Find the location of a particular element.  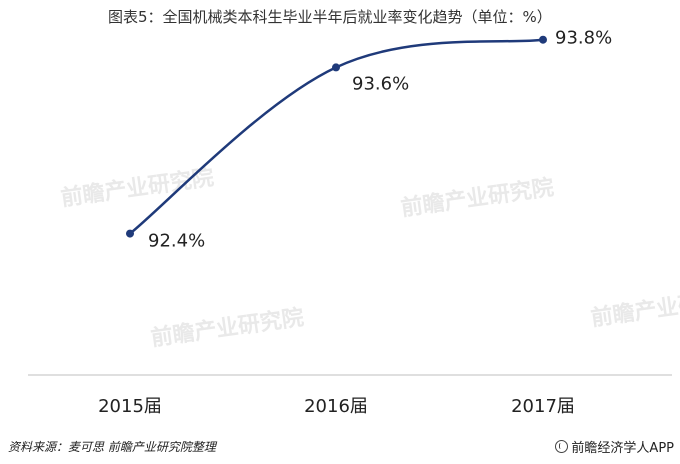

chart-title: 图表5：全国机械类本科生毕业半年后就业率变化趋势（单位：%） is located at coordinates (330, 17).